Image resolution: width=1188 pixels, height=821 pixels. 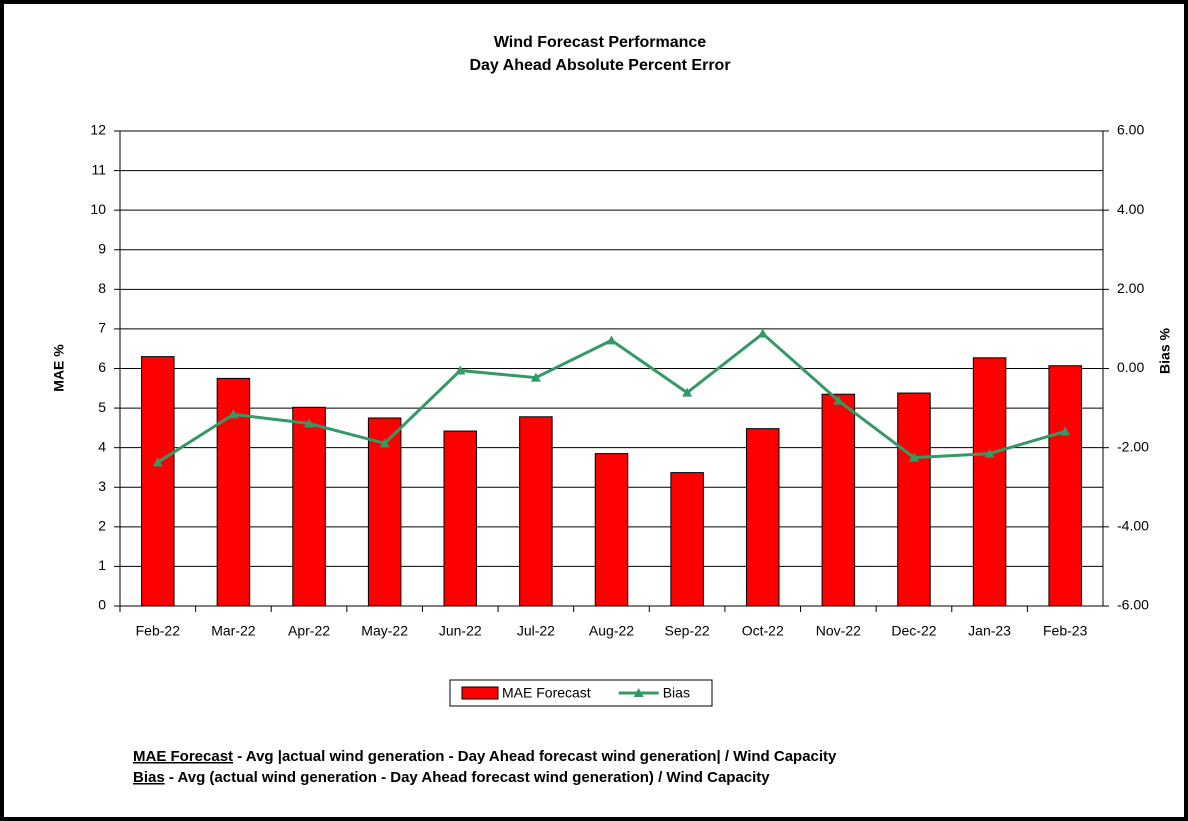 What do you see at coordinates (638, 692) in the screenshot?
I see `legend-marker` at bounding box center [638, 692].